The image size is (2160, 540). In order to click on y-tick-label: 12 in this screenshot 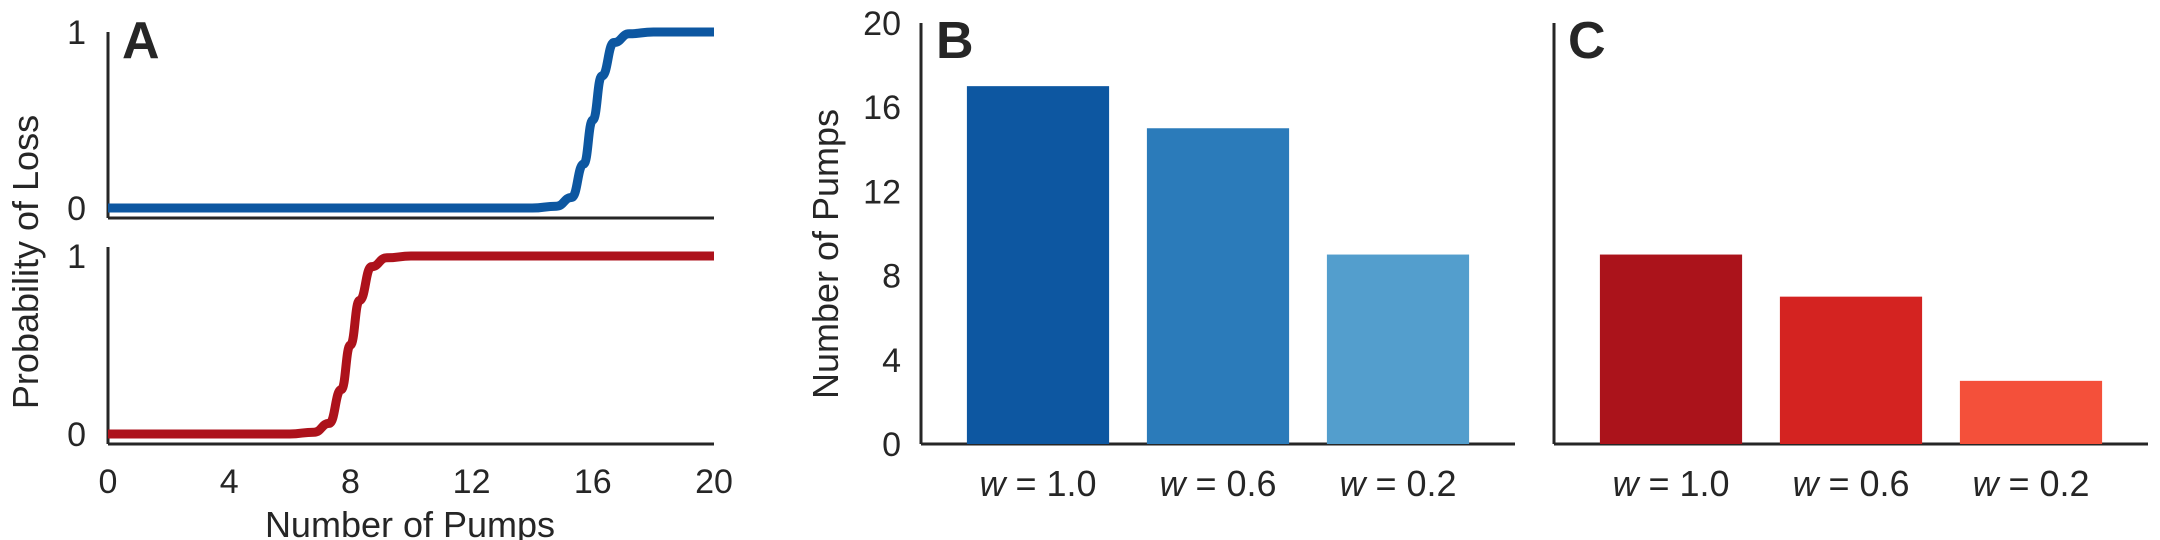, I will do `click(882, 192)`.